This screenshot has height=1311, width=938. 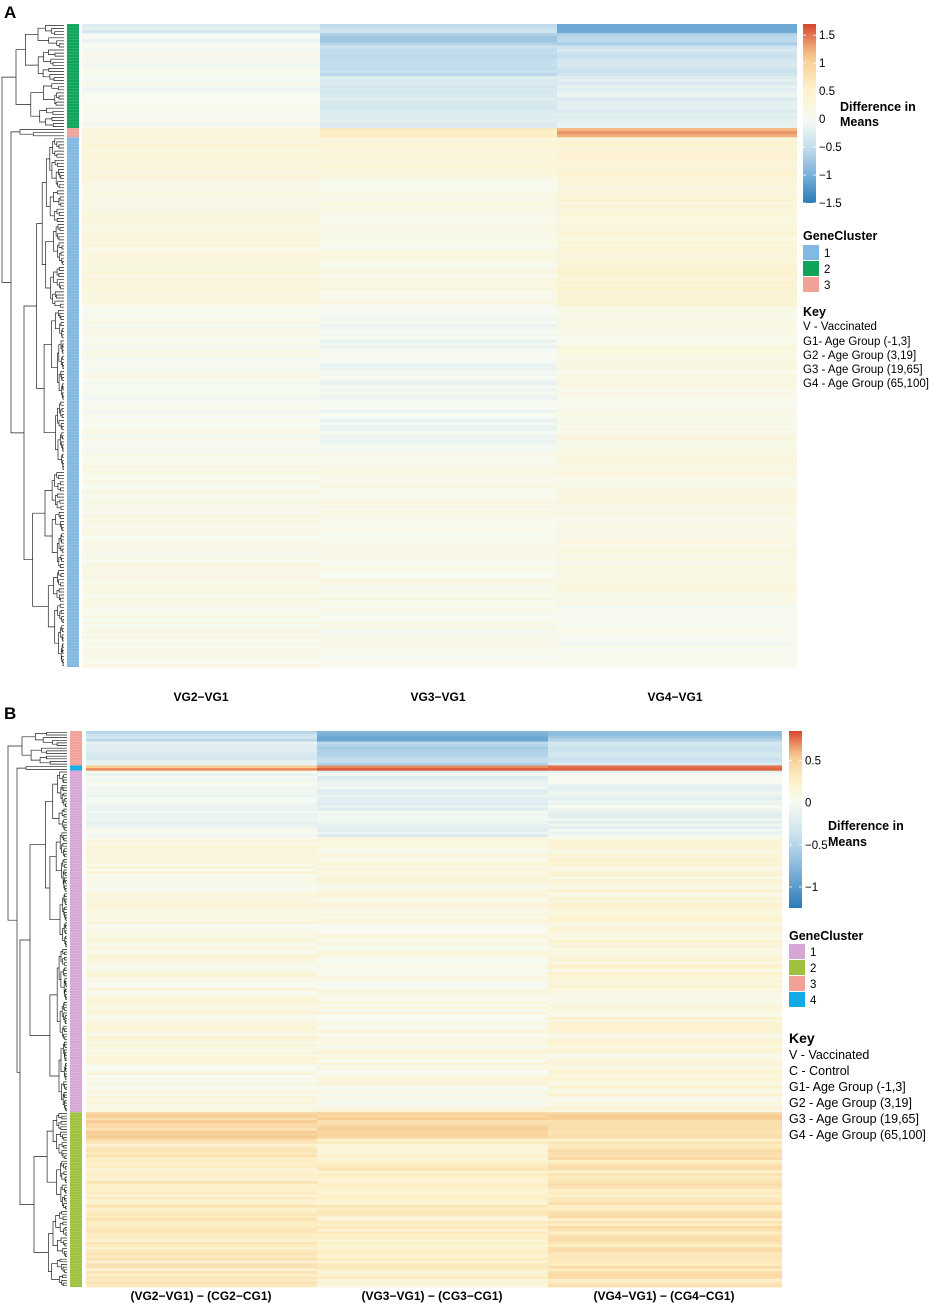 What do you see at coordinates (663, 1296) in the screenshot?
I see `panel-b-column-label-3: (VG4−VG1) − (CG4−CG1)` at bounding box center [663, 1296].